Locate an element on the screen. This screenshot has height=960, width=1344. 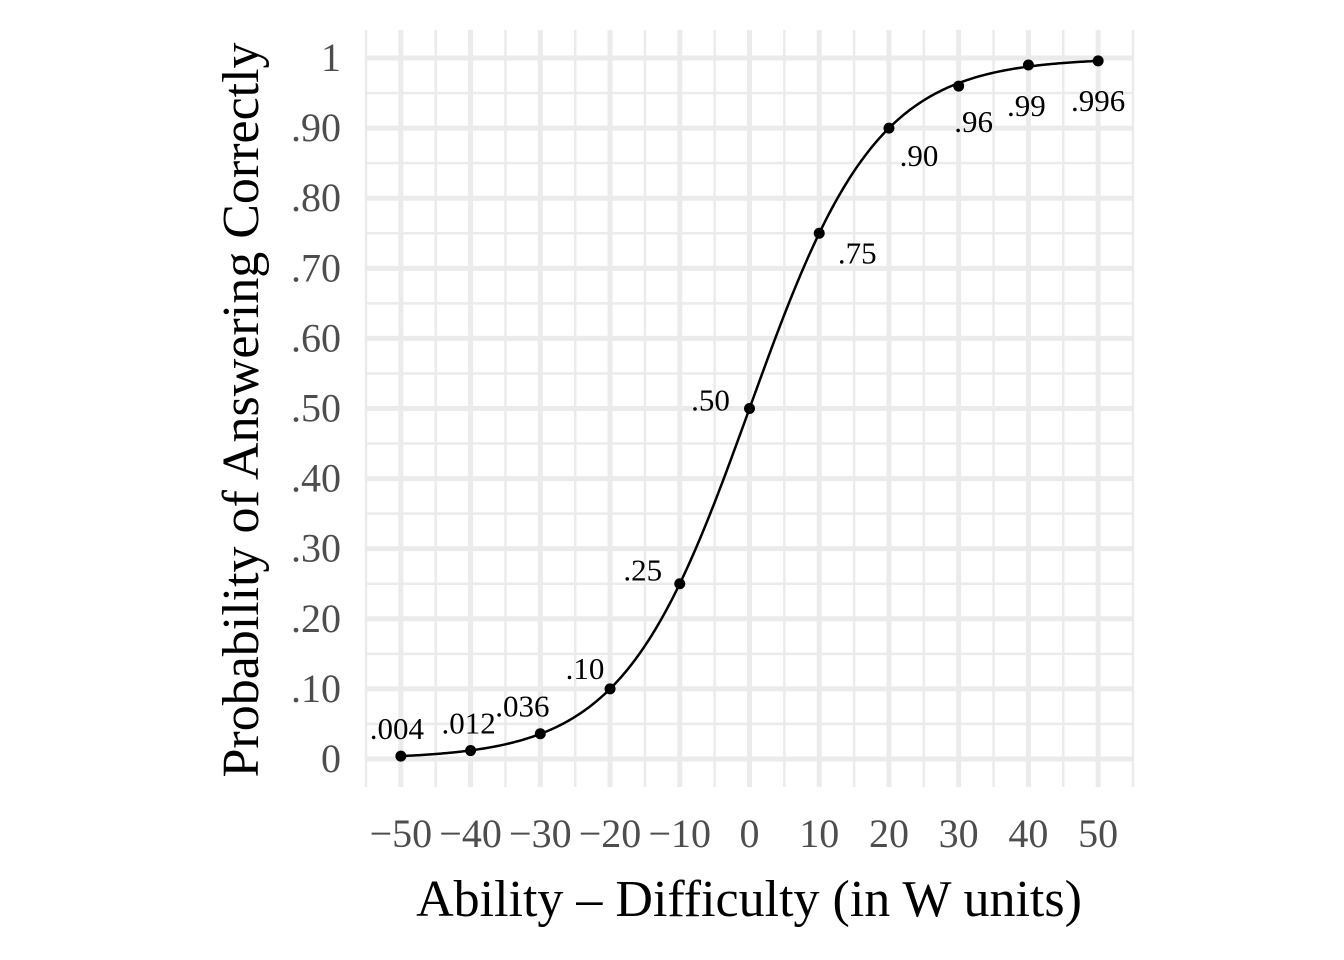
data-label: .012 is located at coordinates (468, 723).